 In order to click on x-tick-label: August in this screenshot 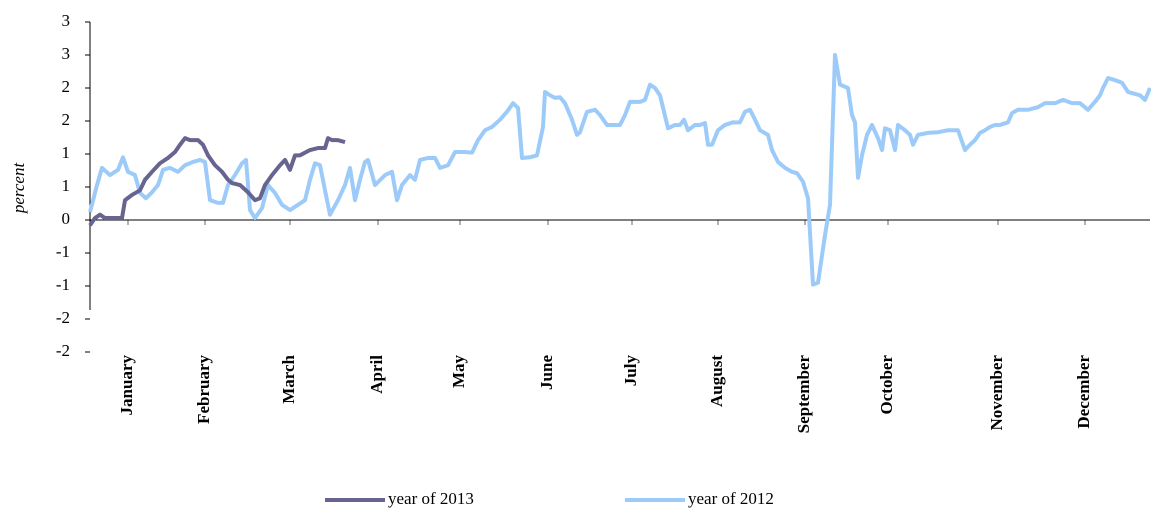, I will do `click(716, 381)`.